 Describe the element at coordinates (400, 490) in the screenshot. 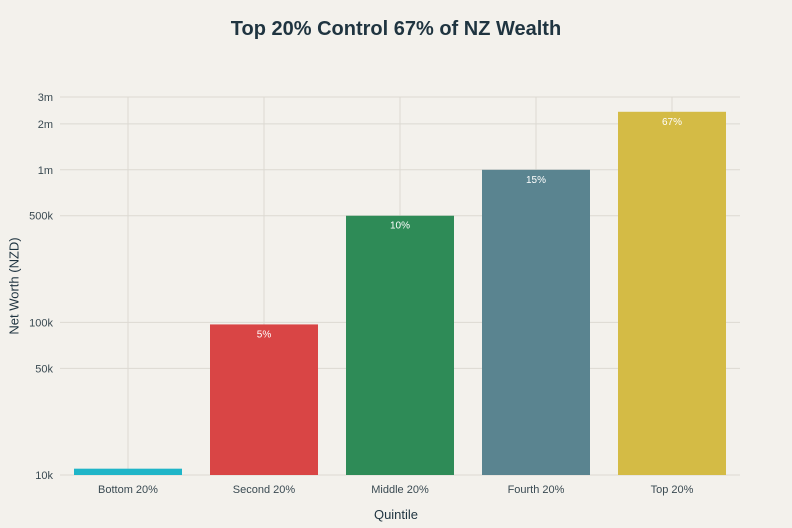

I see `x-tick-label: Middle 20%` at that location.